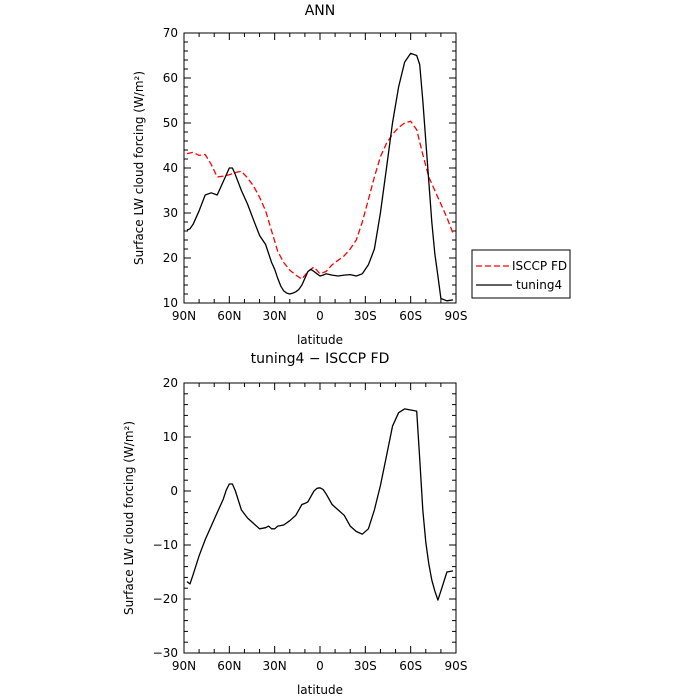 This screenshot has height=700, width=700. What do you see at coordinates (320, 690) in the screenshot?
I see `bottom-x-axis-label: latitude` at bounding box center [320, 690].